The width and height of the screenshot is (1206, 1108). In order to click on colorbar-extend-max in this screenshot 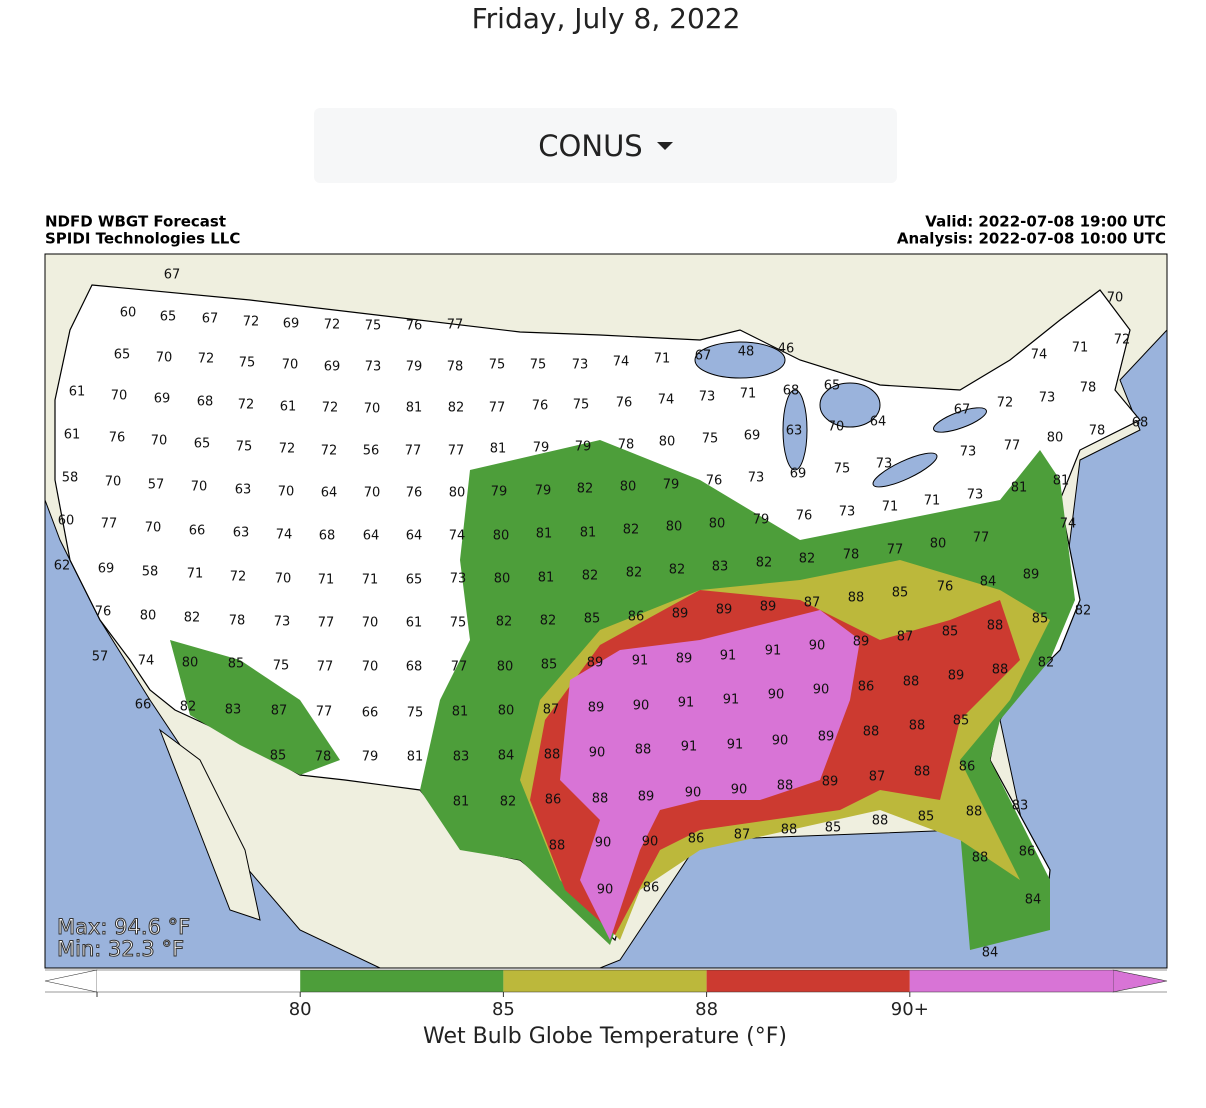, I will do `click(1140, 981)`.